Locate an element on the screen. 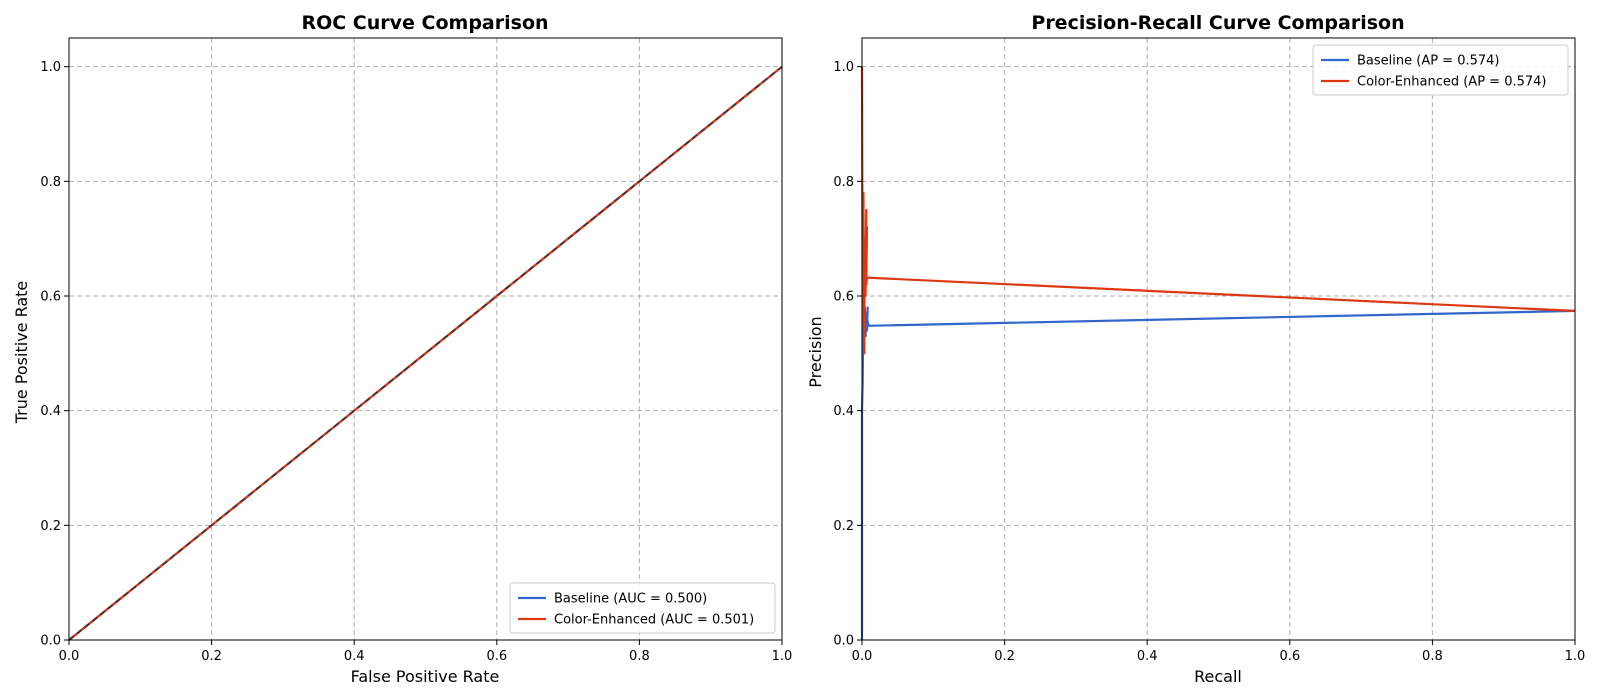 The width and height of the screenshot is (1600, 700). pr-x-tick-label: 0.8 is located at coordinates (1432, 656).